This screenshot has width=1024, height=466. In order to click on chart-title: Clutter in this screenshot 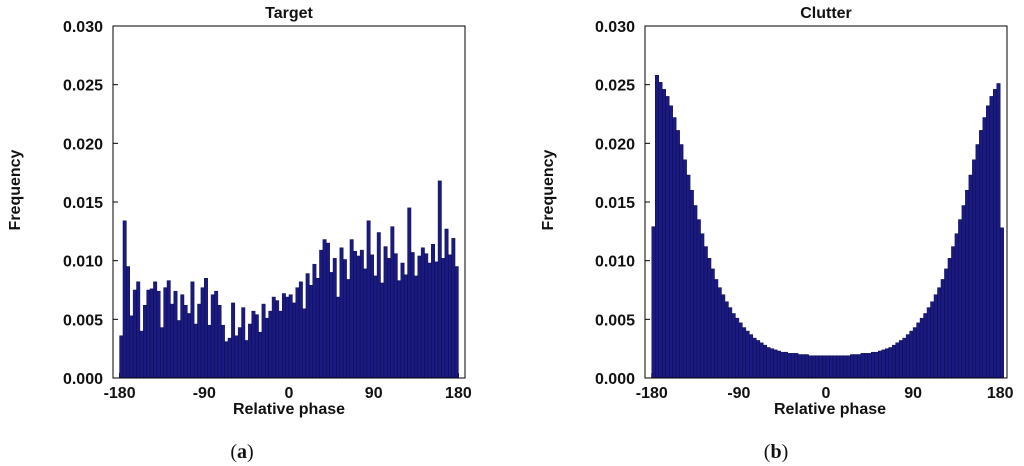, I will do `click(826, 13)`.